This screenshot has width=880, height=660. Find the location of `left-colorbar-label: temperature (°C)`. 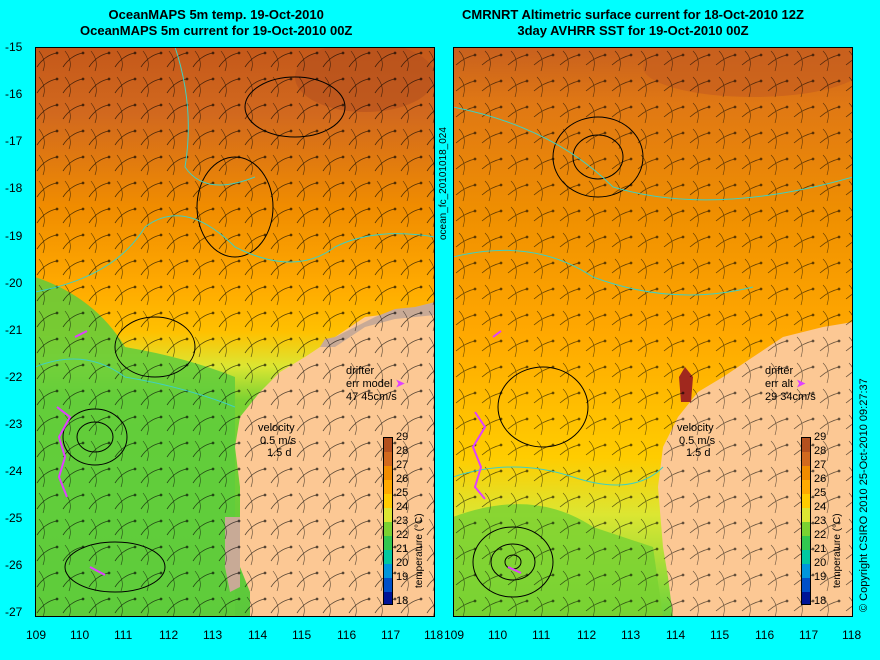

left-colorbar-label: temperature (°C) is located at coordinates (419, 550).